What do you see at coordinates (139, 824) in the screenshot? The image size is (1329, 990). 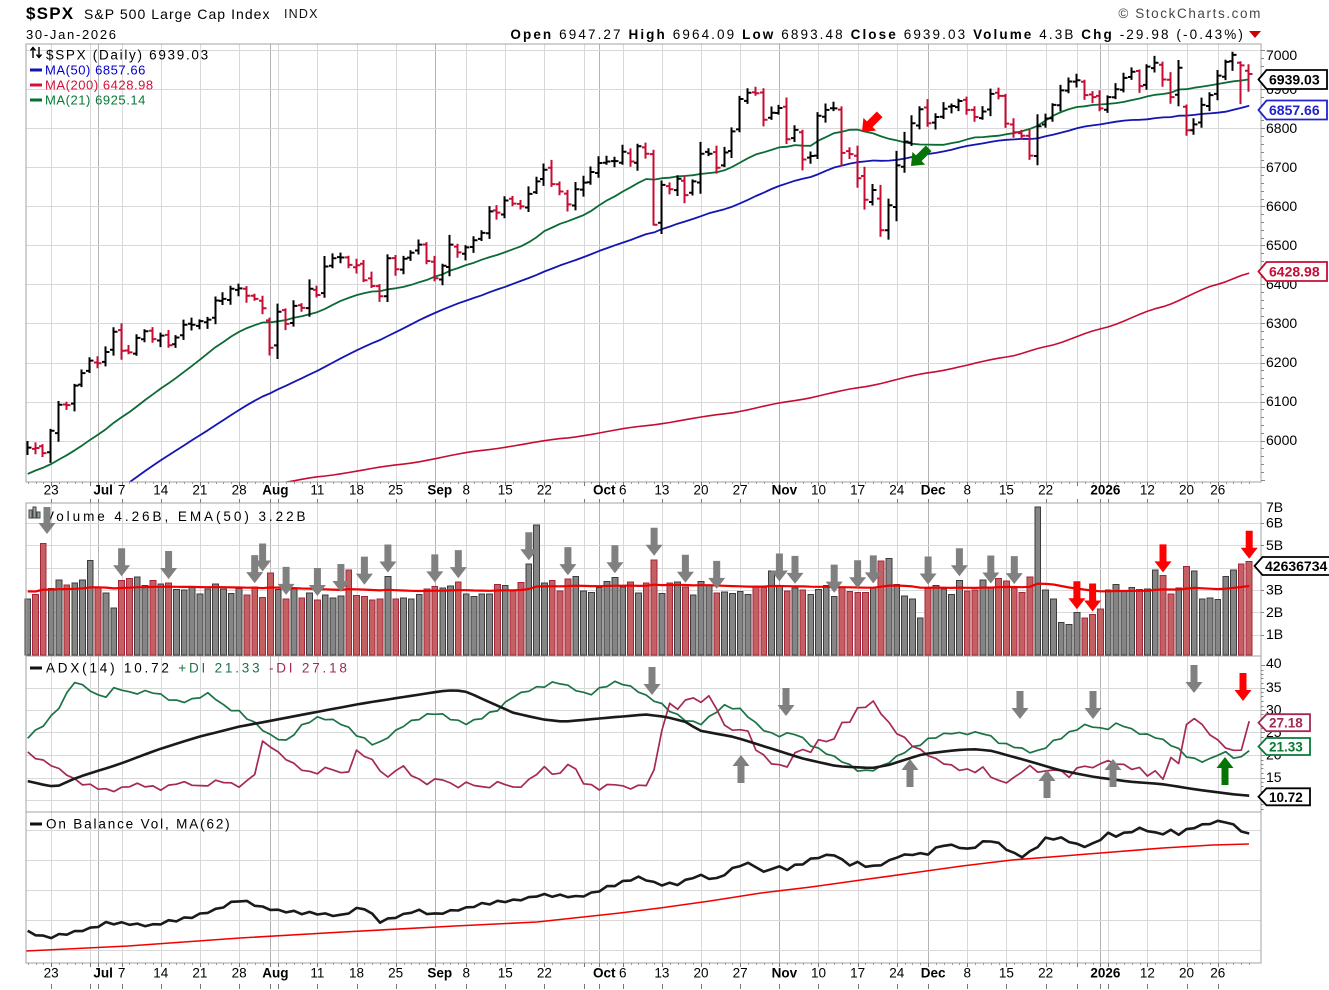 I see `svg-text: On Balance Vol, MA(62)` at bounding box center [139, 824].